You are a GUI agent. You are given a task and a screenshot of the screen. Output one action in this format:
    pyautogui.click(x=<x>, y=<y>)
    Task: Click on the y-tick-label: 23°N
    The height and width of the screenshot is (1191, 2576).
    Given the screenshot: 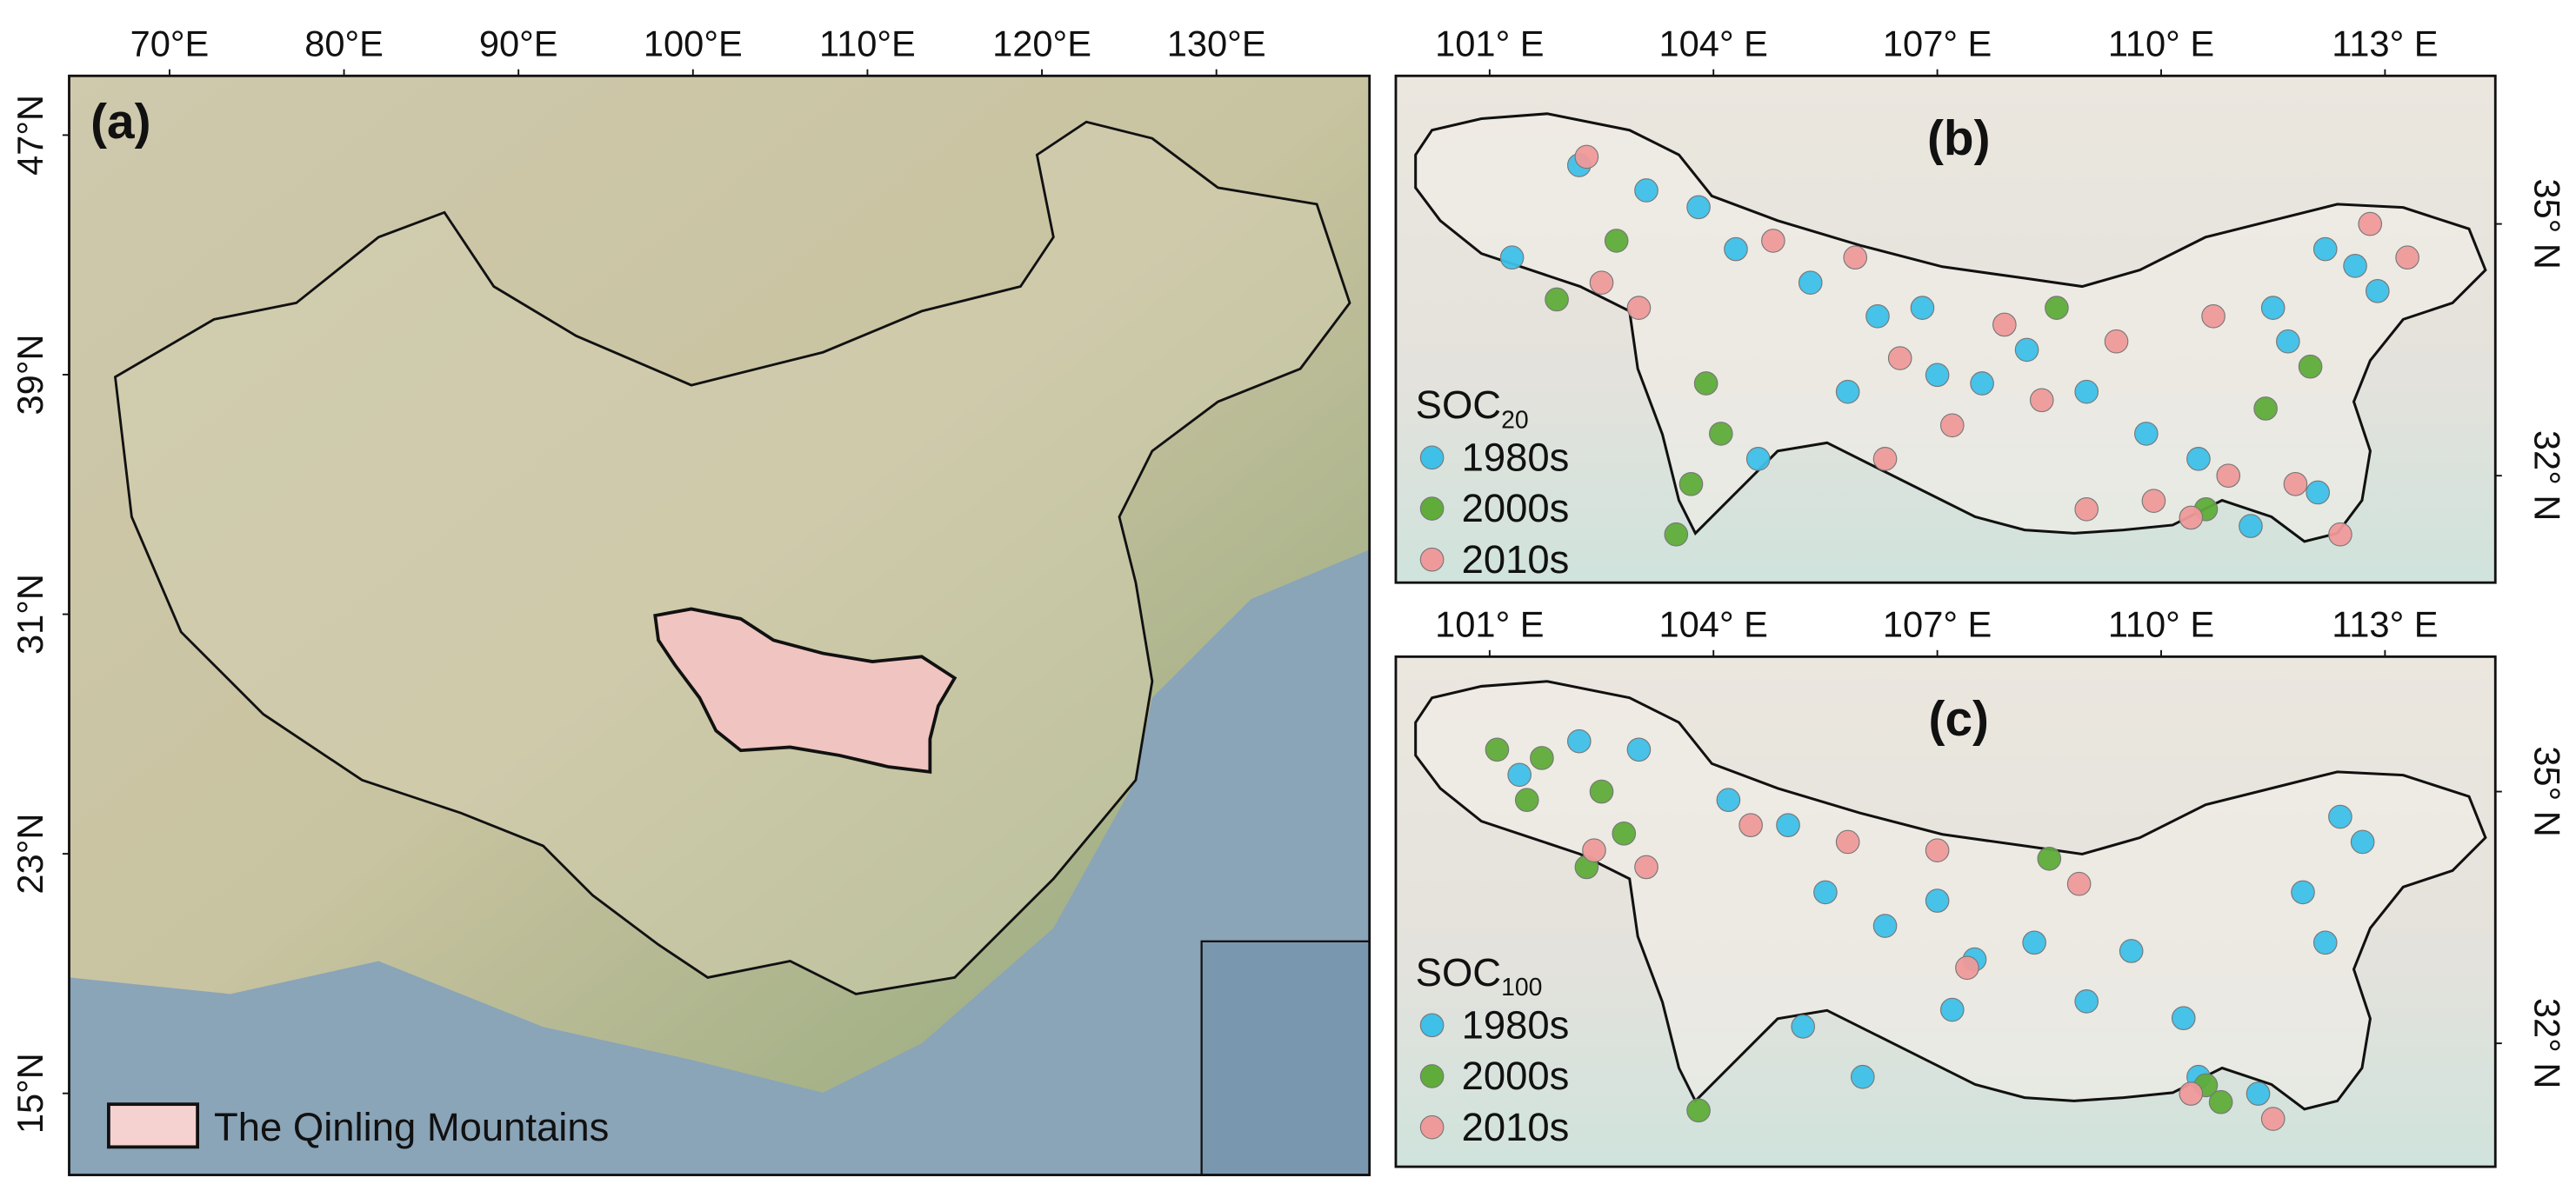 What is the action you would take?
    pyautogui.click(x=30, y=854)
    